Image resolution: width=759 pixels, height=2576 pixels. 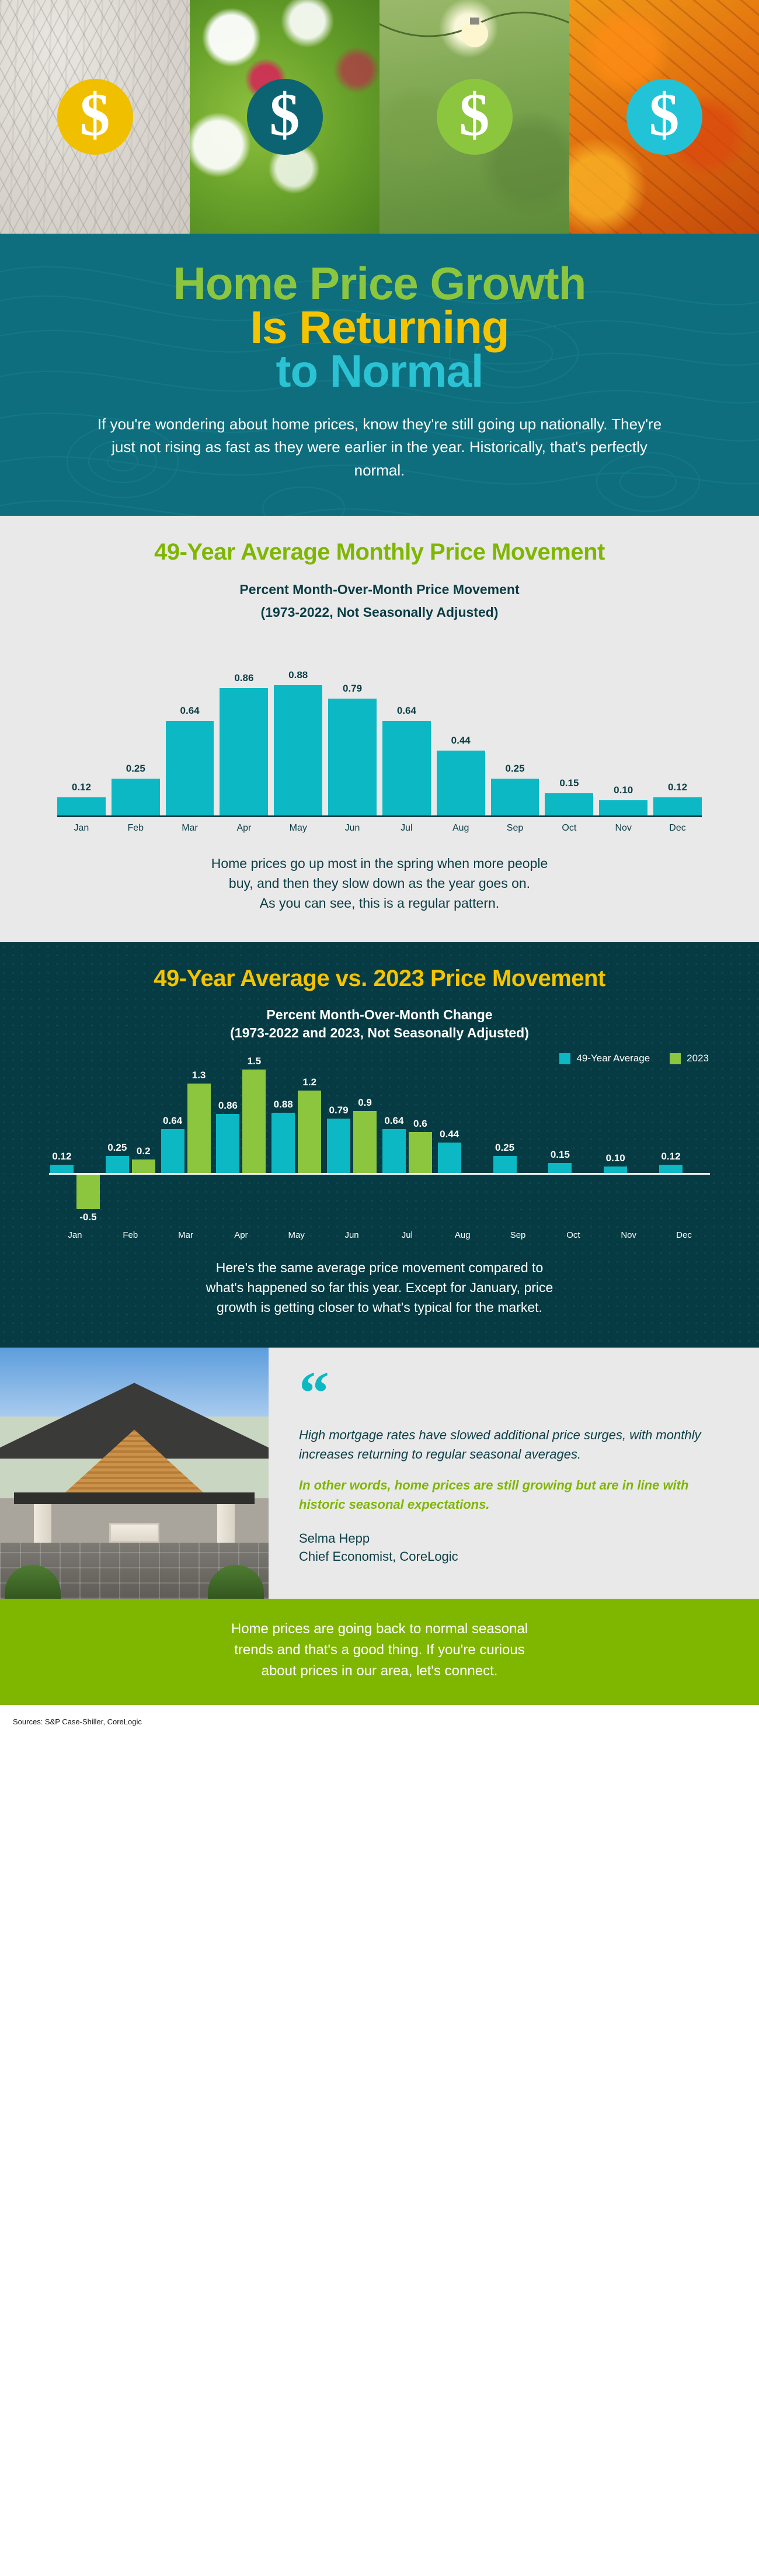 I want to click on chart2-bar-slot: 1.5, so click(x=254, y=1140).